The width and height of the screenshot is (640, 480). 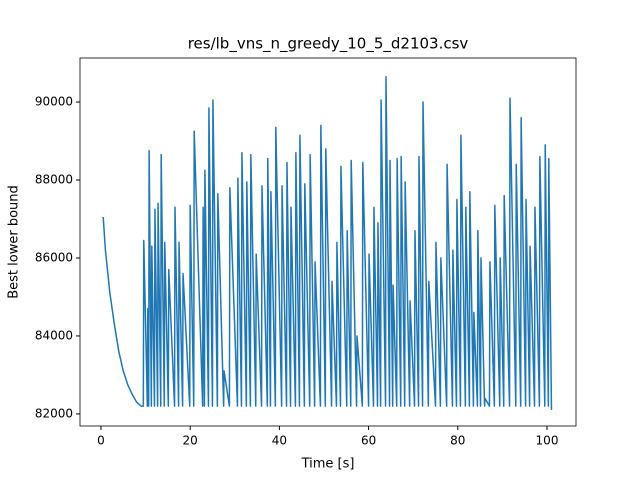 I want to click on x-tick-label: 80, so click(x=457, y=441).